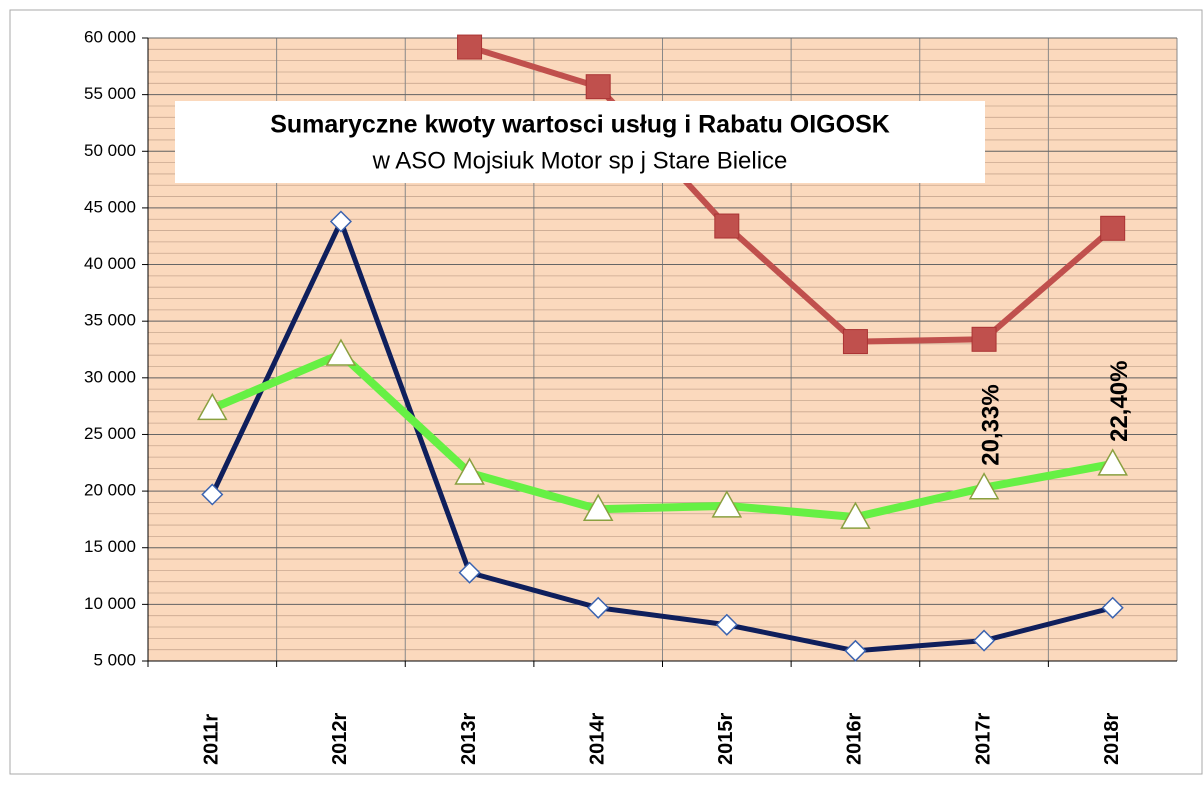  I want to click on y-tick-label: 5 000, so click(114, 659).